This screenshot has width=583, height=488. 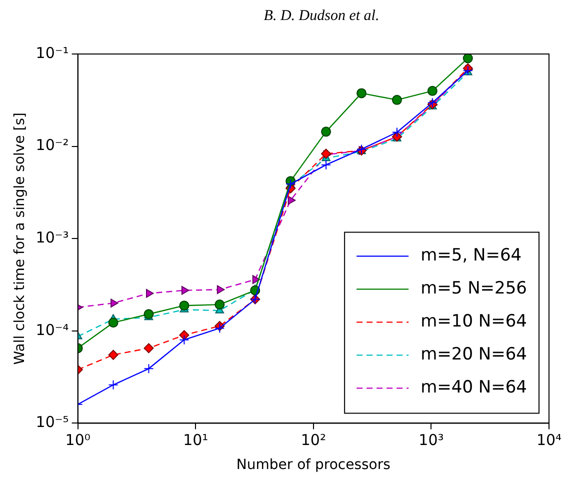 What do you see at coordinates (474, 354) in the screenshot?
I see `legend-label: m=20 N=64` at bounding box center [474, 354].